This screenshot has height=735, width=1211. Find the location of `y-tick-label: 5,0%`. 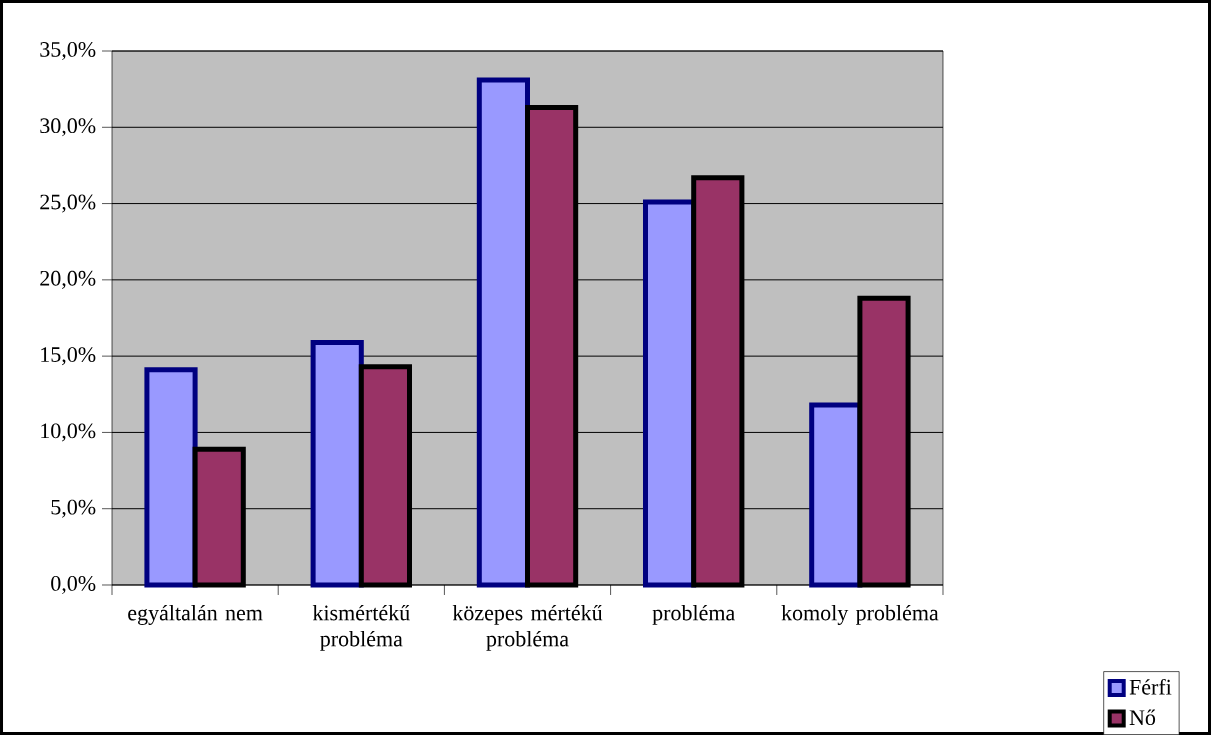

y-tick-label: 5,0% is located at coordinates (73, 508).